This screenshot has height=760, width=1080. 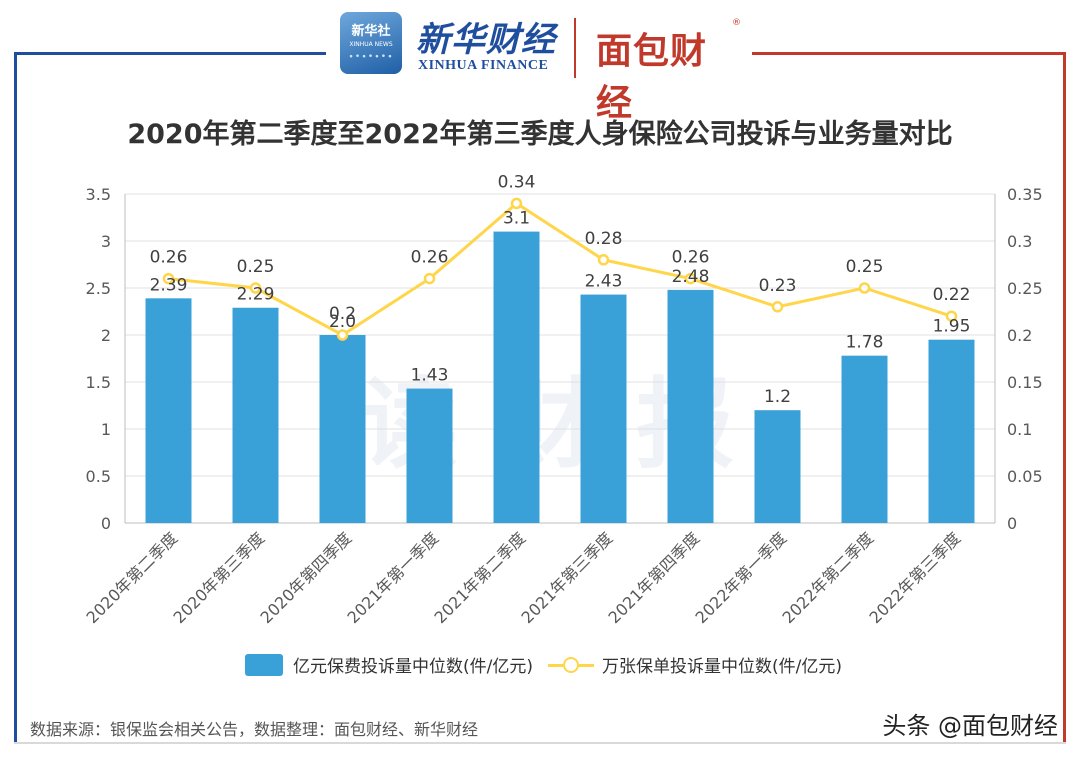 I want to click on data-source-note: 数据来源：银保监会相关公告，数据整理：面包财经、新华财经, so click(x=254, y=729).